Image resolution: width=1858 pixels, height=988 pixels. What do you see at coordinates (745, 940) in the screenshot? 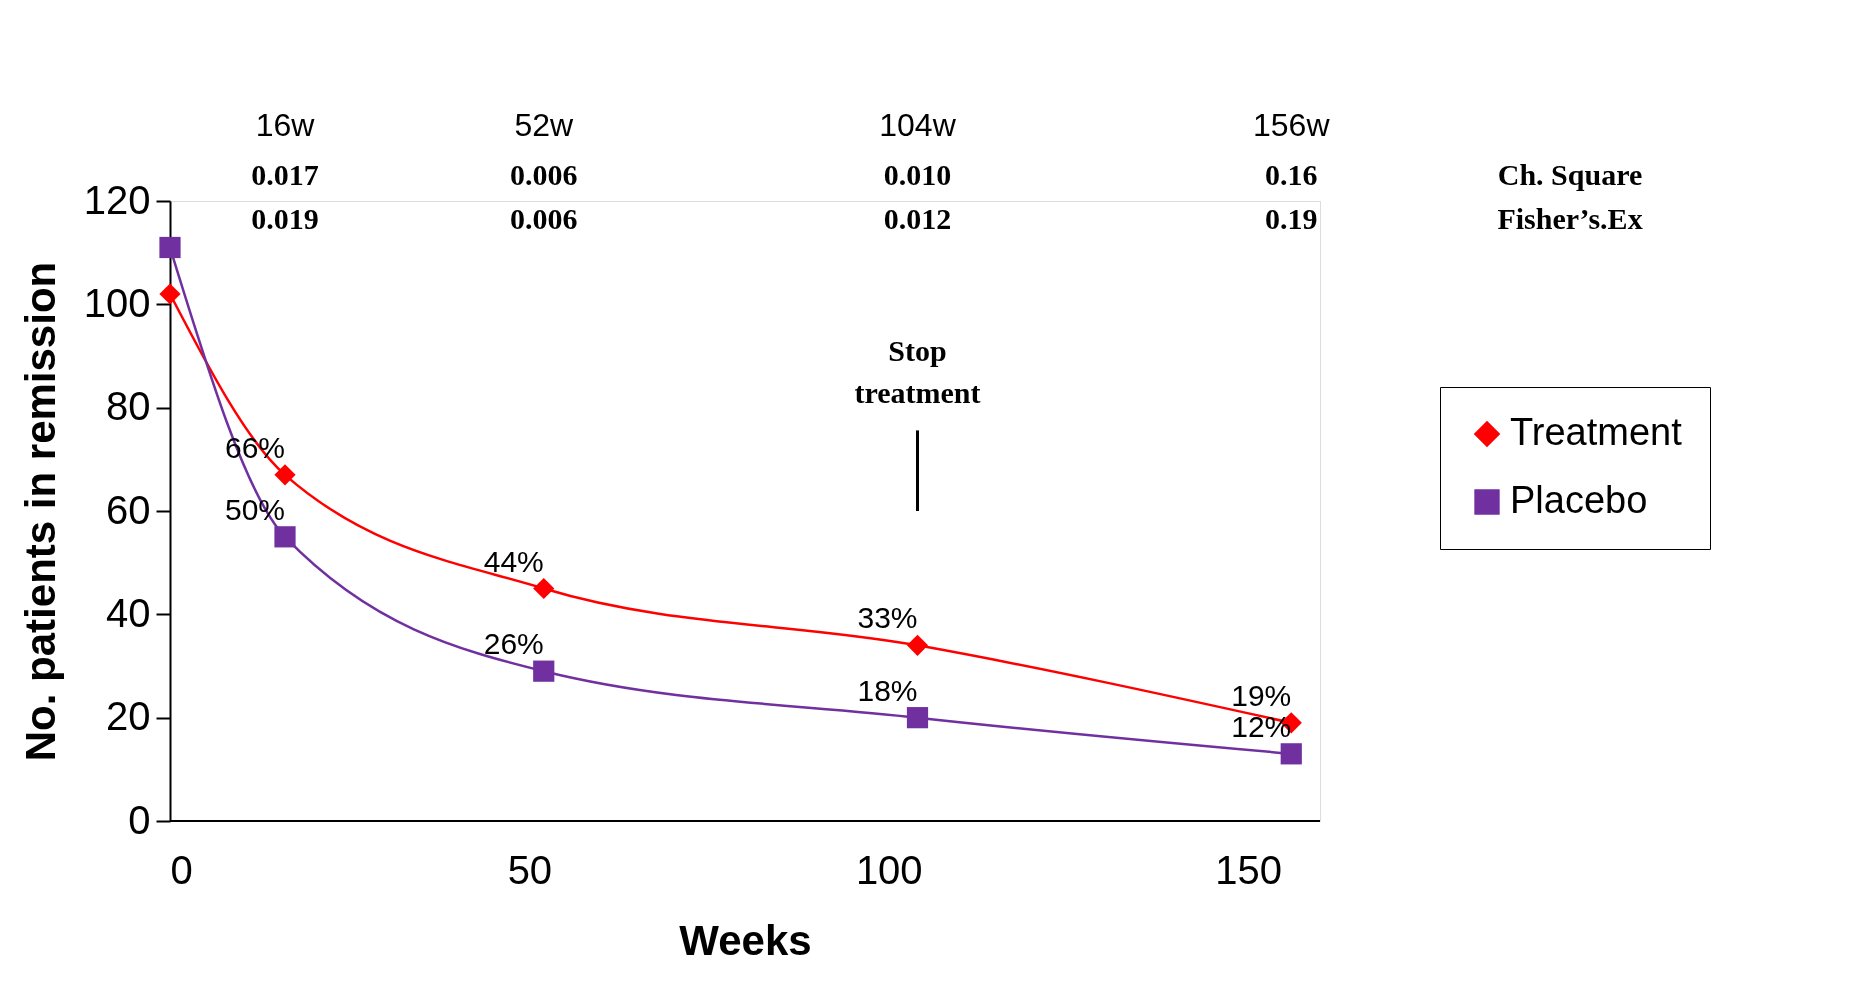
I see `x-axis-title: Weeks` at bounding box center [745, 940].